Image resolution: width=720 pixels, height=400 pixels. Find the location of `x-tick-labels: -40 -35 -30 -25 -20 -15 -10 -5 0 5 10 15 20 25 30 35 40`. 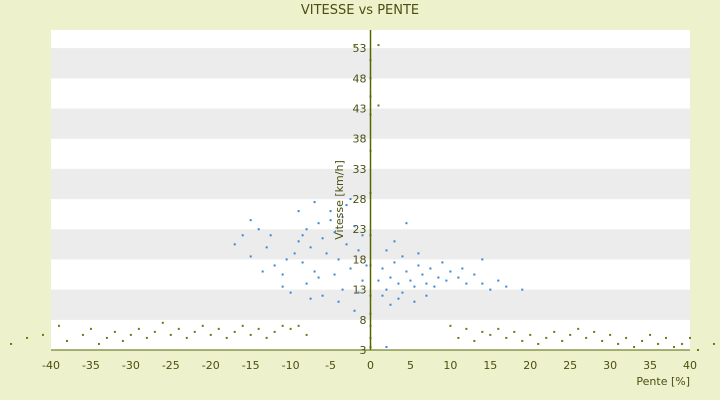

x-tick-labels: -40 -35 -30 -25 -20 -15 -10 -5 0 5 10 15 20 25 30 35 40 is located at coordinates (369, 365).